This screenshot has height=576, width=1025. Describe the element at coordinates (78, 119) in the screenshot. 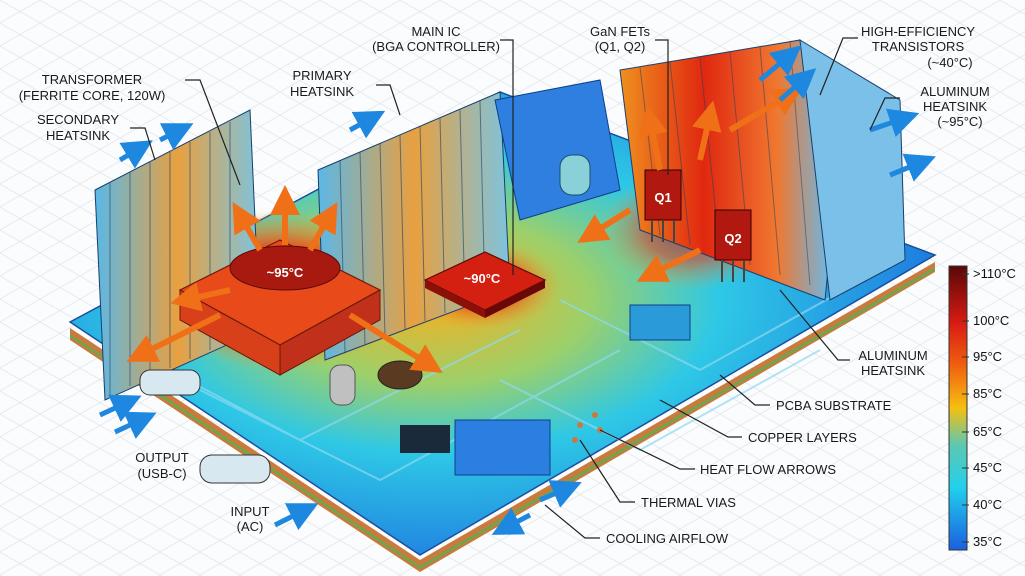

I see `label-secondary-heatsink: SECONDARY` at that location.